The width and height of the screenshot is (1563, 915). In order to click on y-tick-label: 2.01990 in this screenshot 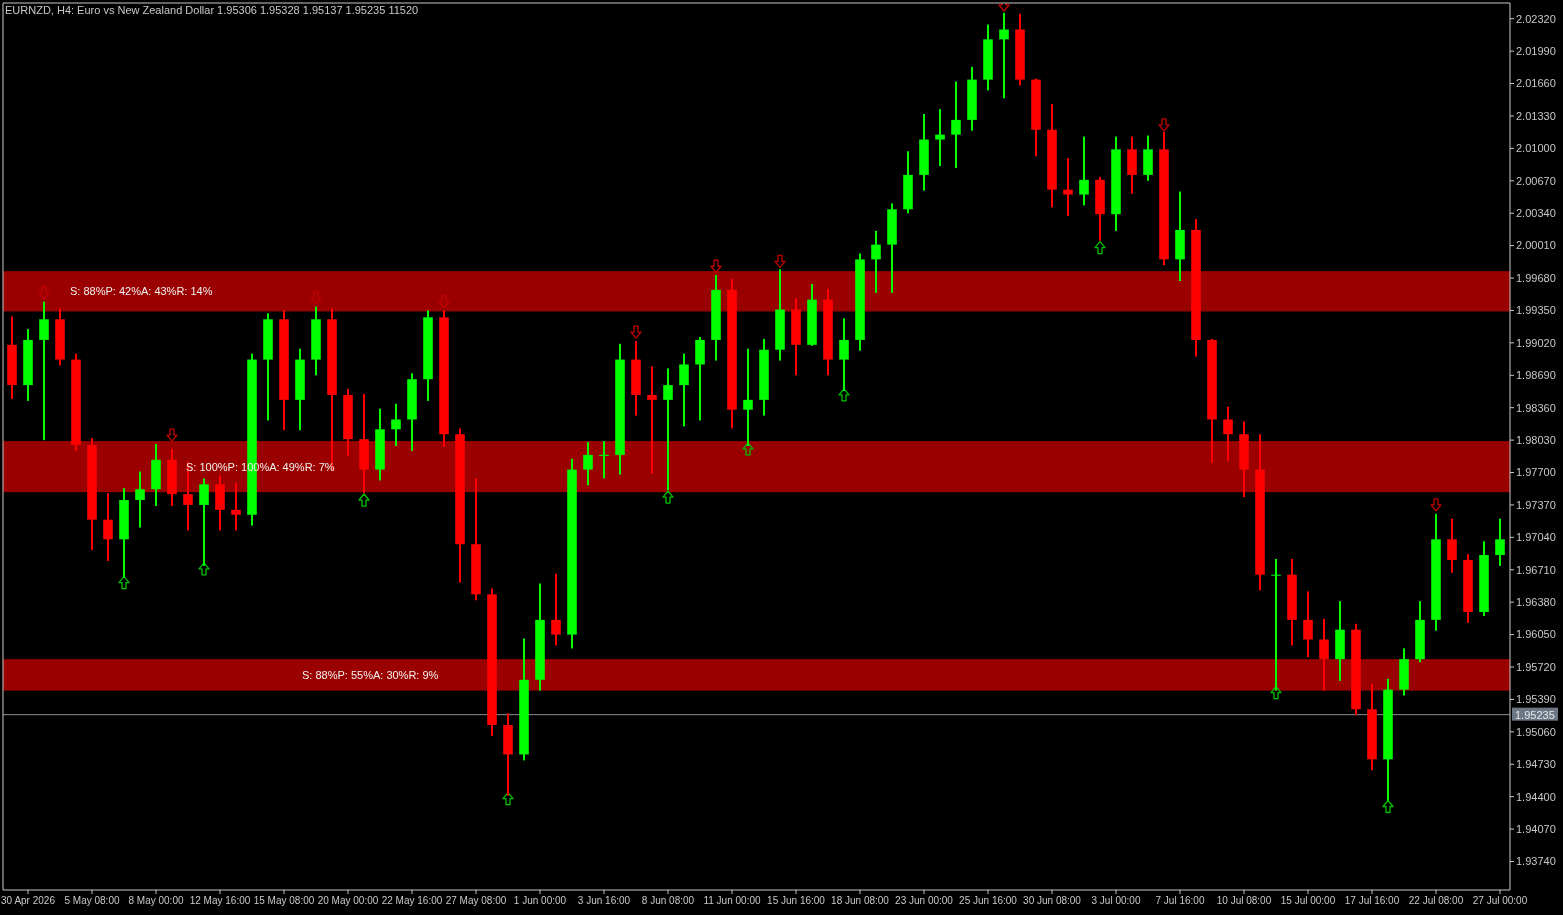, I will do `click(1536, 50)`.